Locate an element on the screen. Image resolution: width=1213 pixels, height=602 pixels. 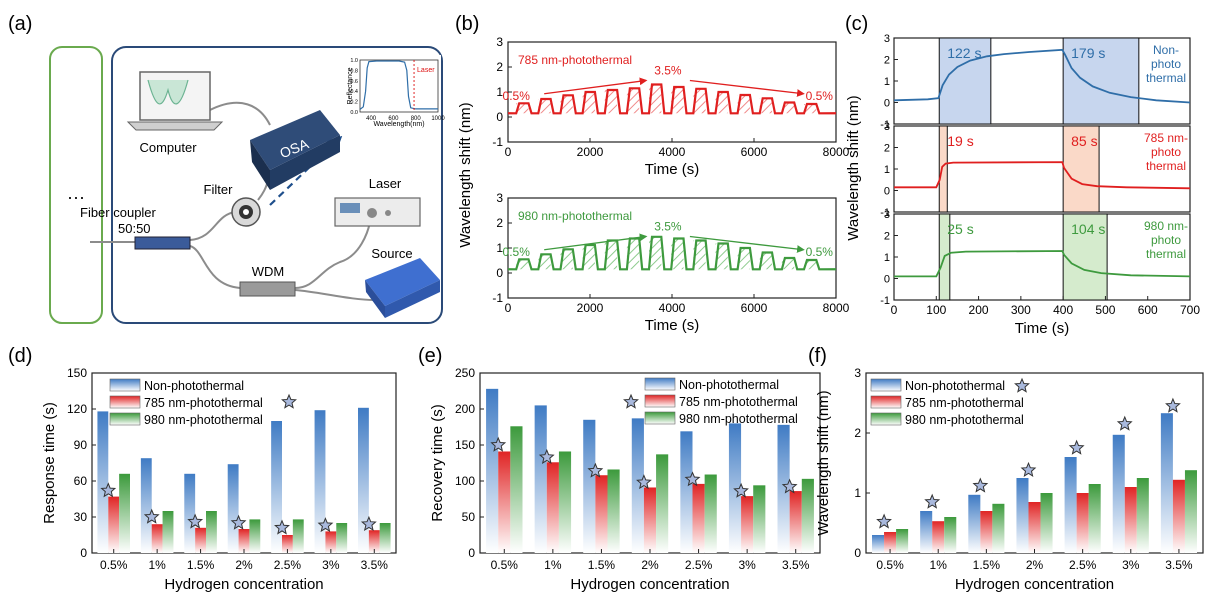
inset-ytick: 0.8 is located at coordinates (354, 71).